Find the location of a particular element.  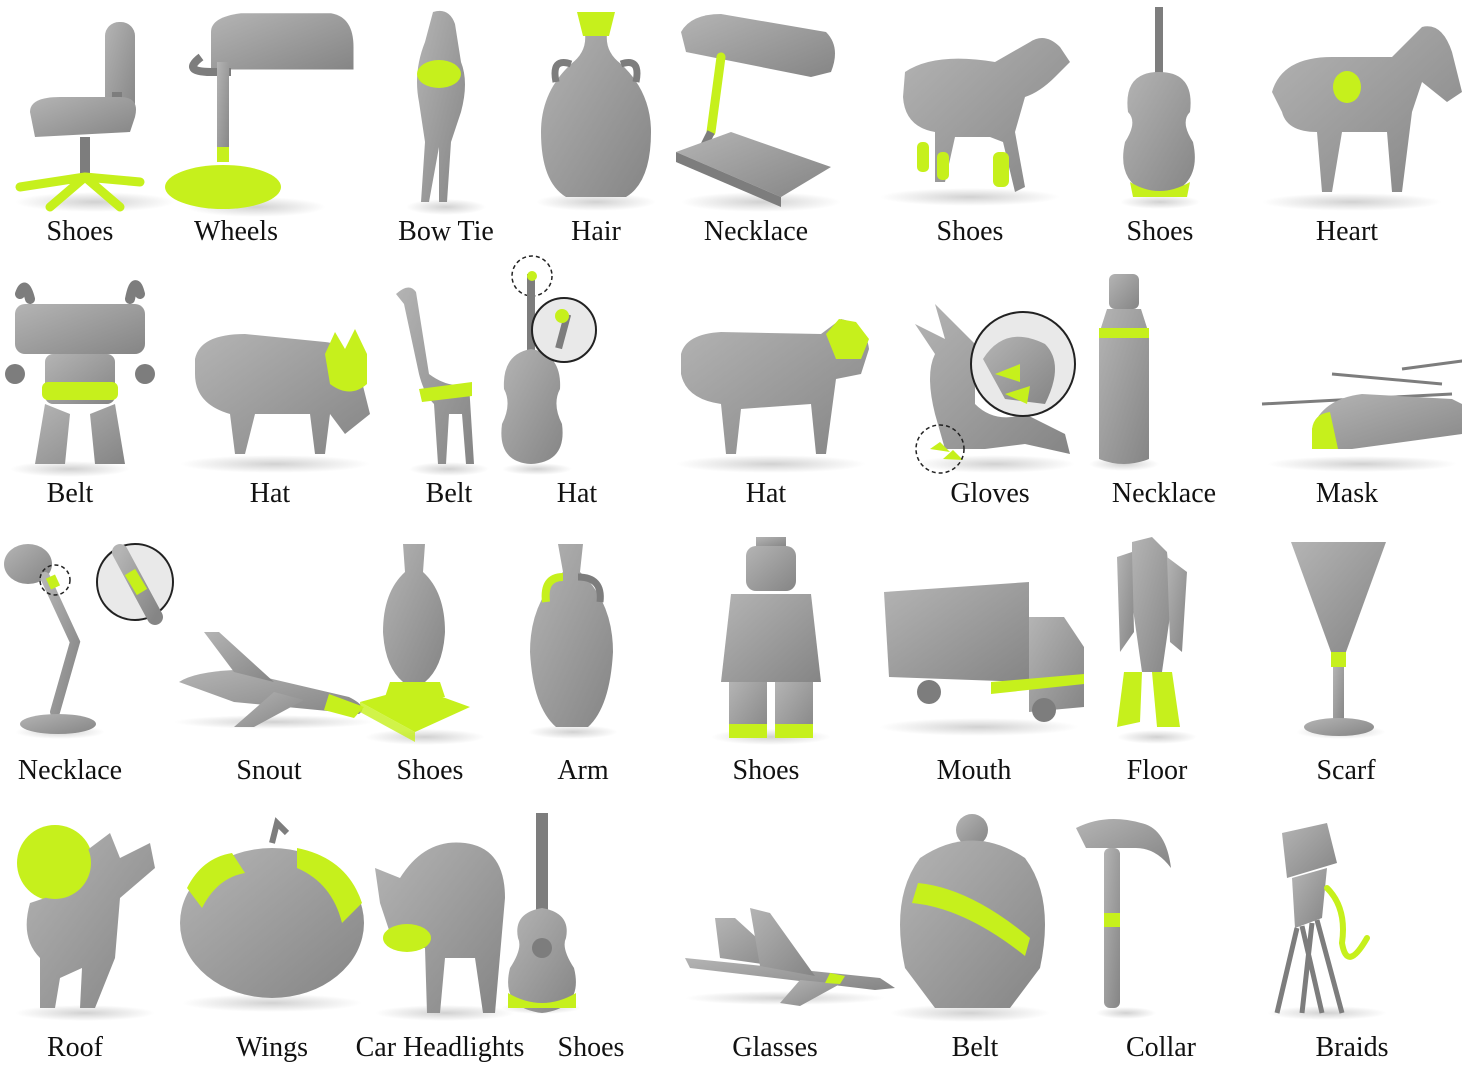

caption-label: Heart is located at coordinates (1347, 231).